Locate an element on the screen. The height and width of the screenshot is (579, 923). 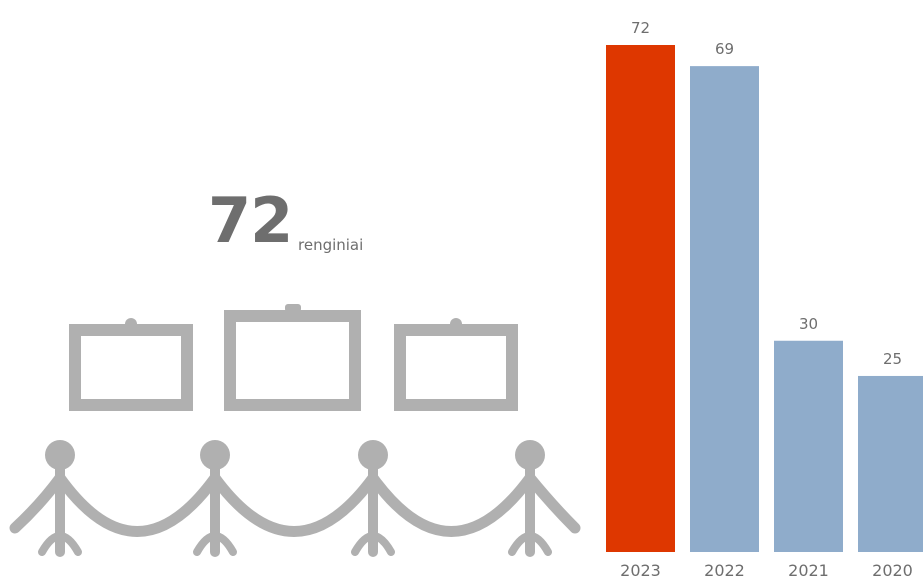
bar-2022 is located at coordinates (724, 309).